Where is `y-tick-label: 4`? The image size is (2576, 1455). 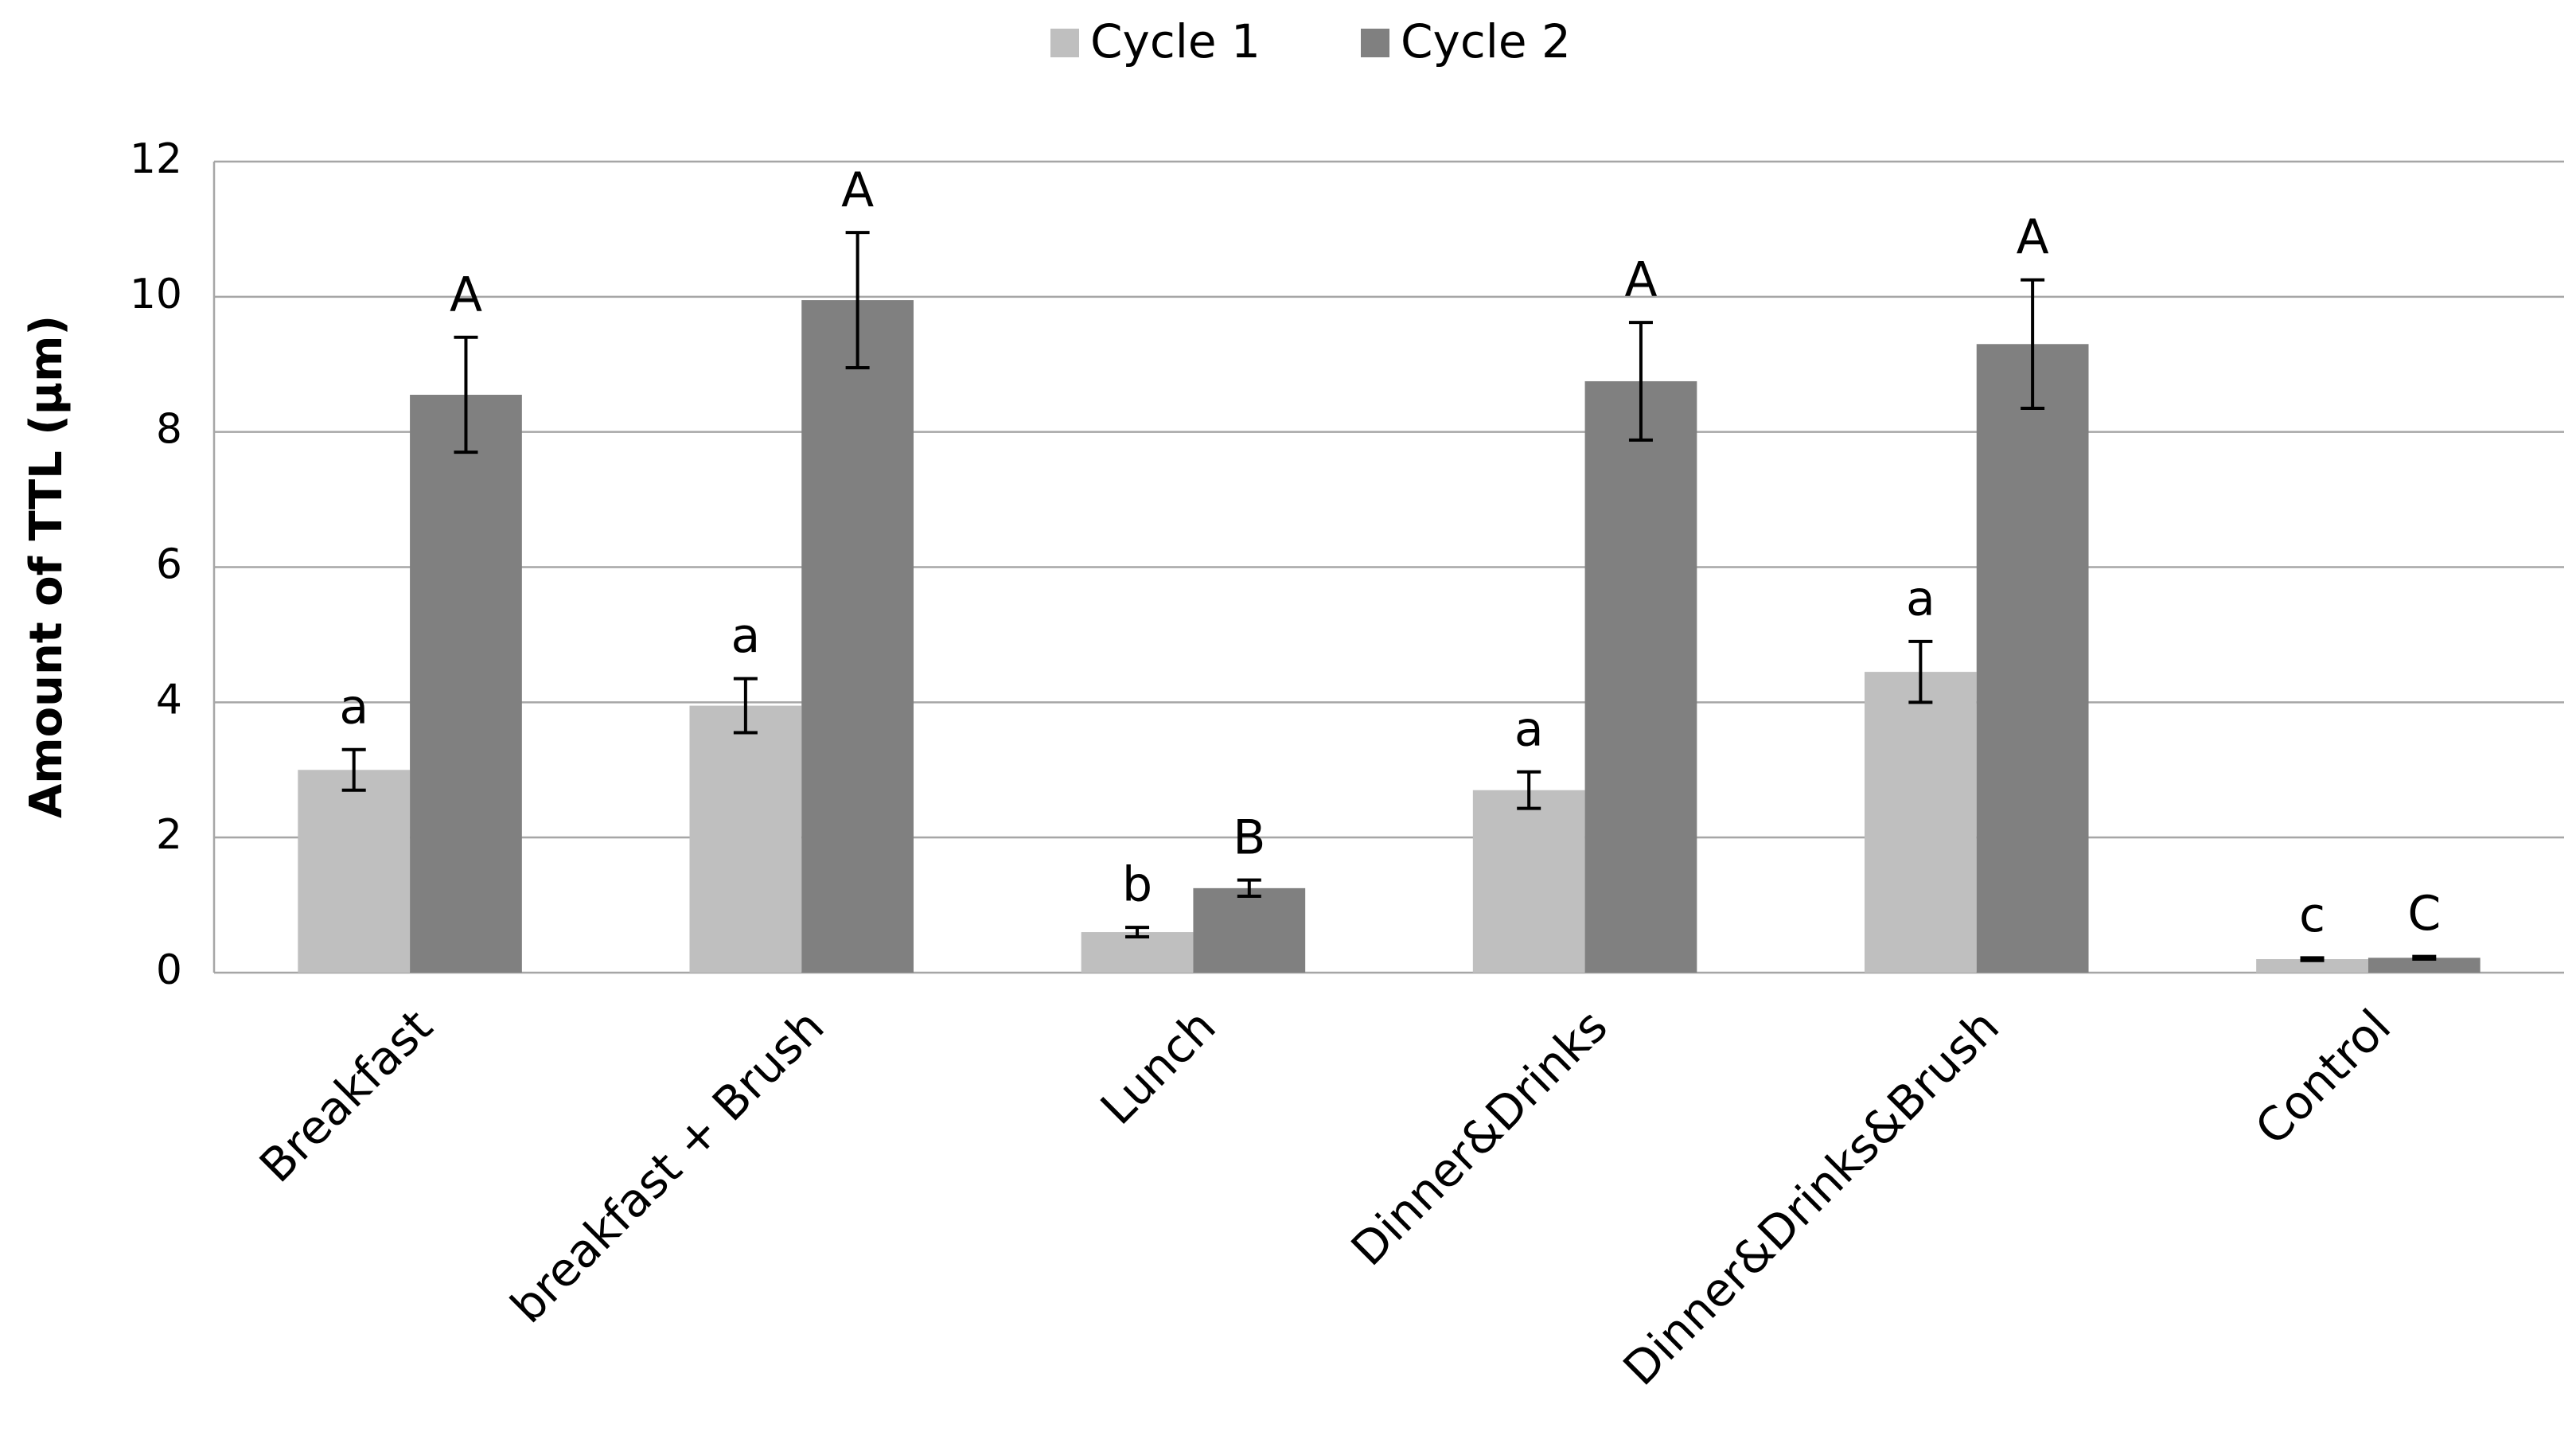 y-tick-label: 4 is located at coordinates (169, 700).